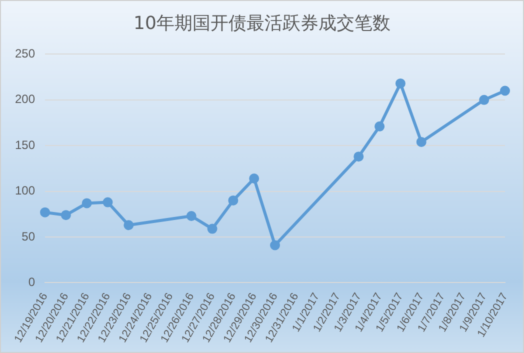 The height and width of the screenshot is (353, 524). Describe the element at coordinates (262, 23) in the screenshot. I see `chart-title: 10年期国开债最活跃券成交笔数` at that location.